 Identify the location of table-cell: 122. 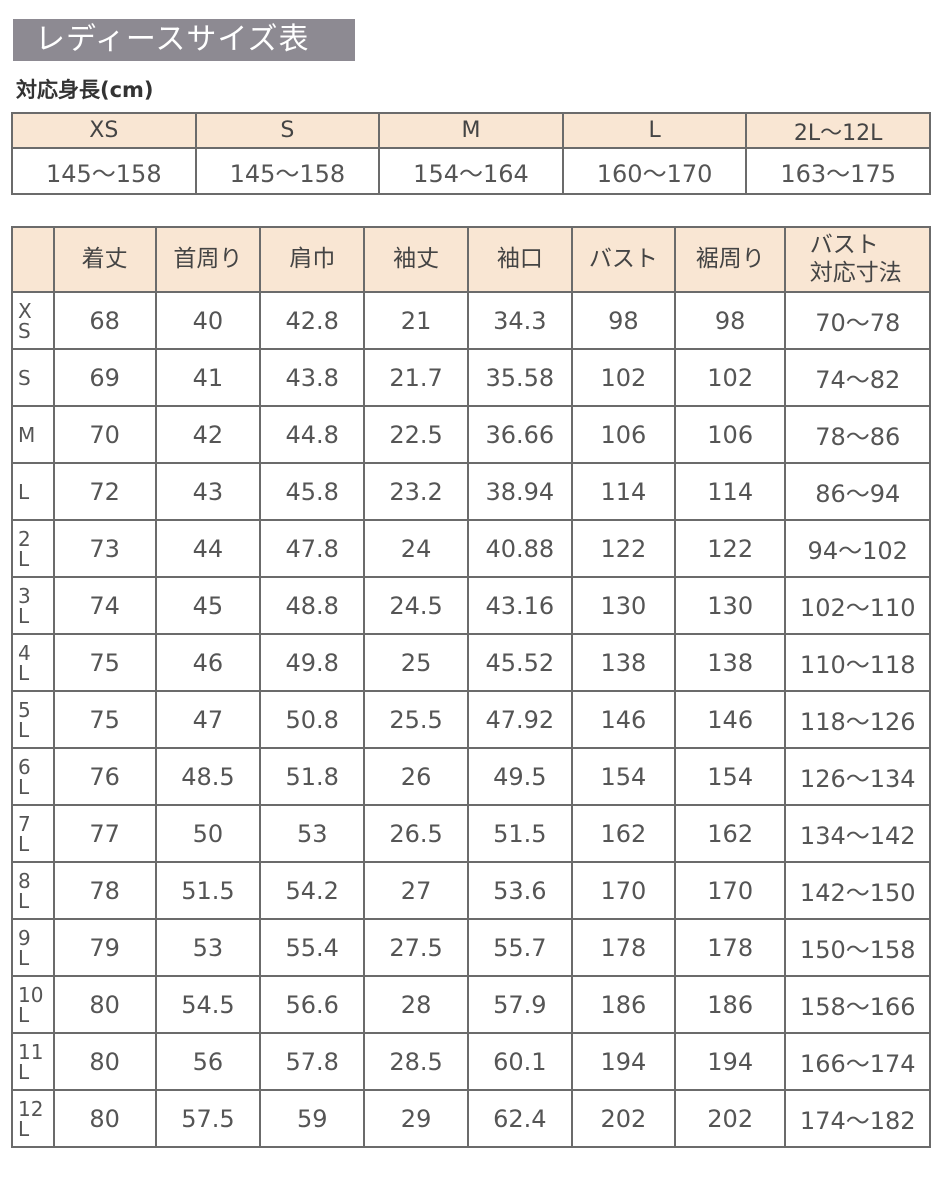
(730, 548).